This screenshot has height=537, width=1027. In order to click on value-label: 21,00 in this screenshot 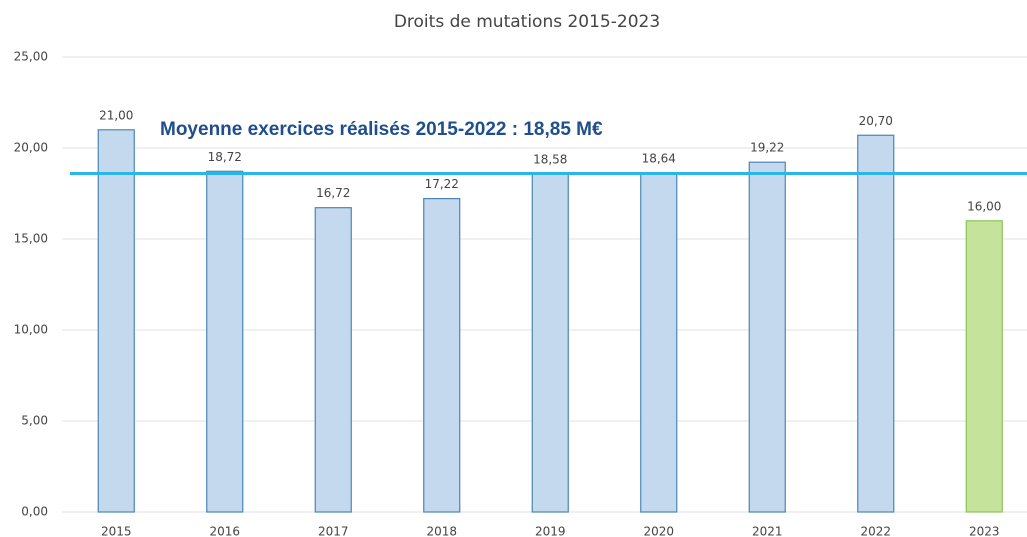, I will do `click(116, 115)`.